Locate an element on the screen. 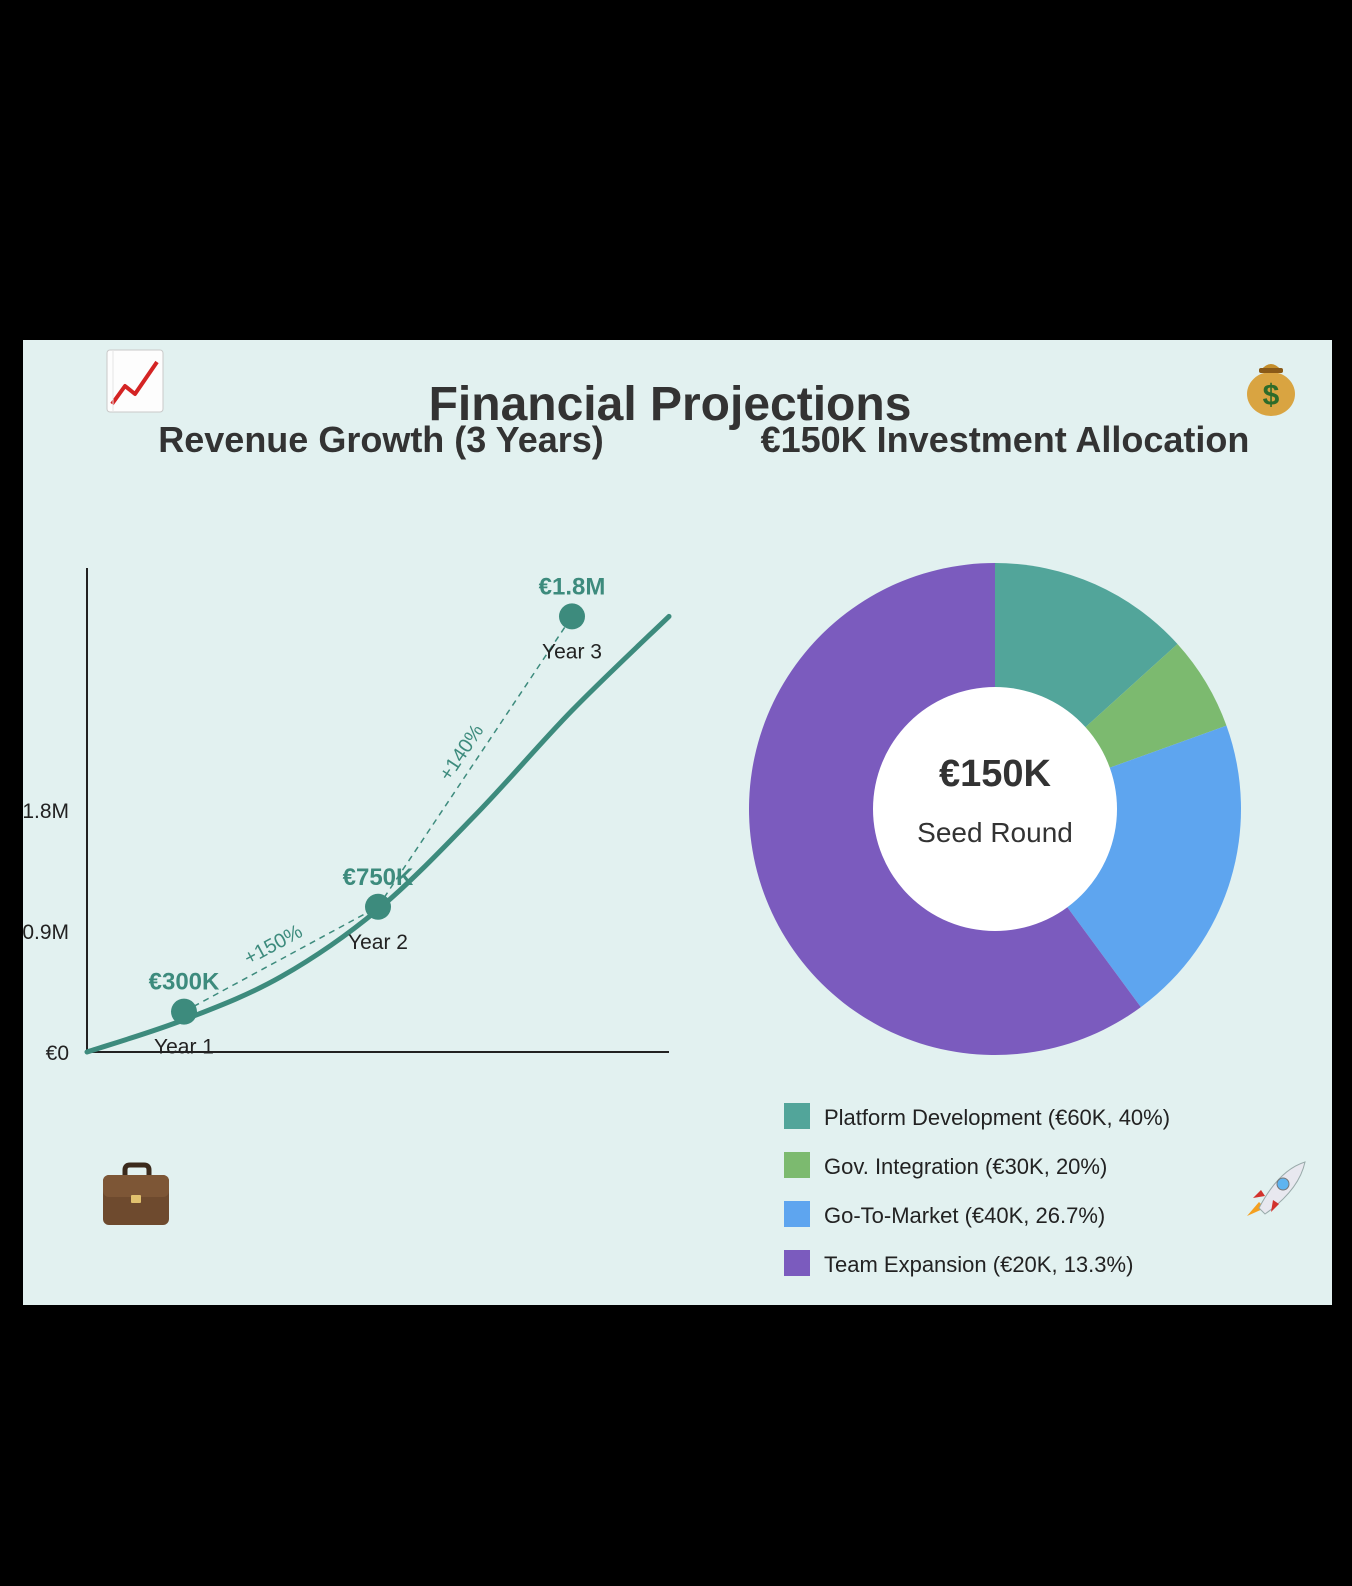  briefcase-icon is located at coordinates (136, 1193).